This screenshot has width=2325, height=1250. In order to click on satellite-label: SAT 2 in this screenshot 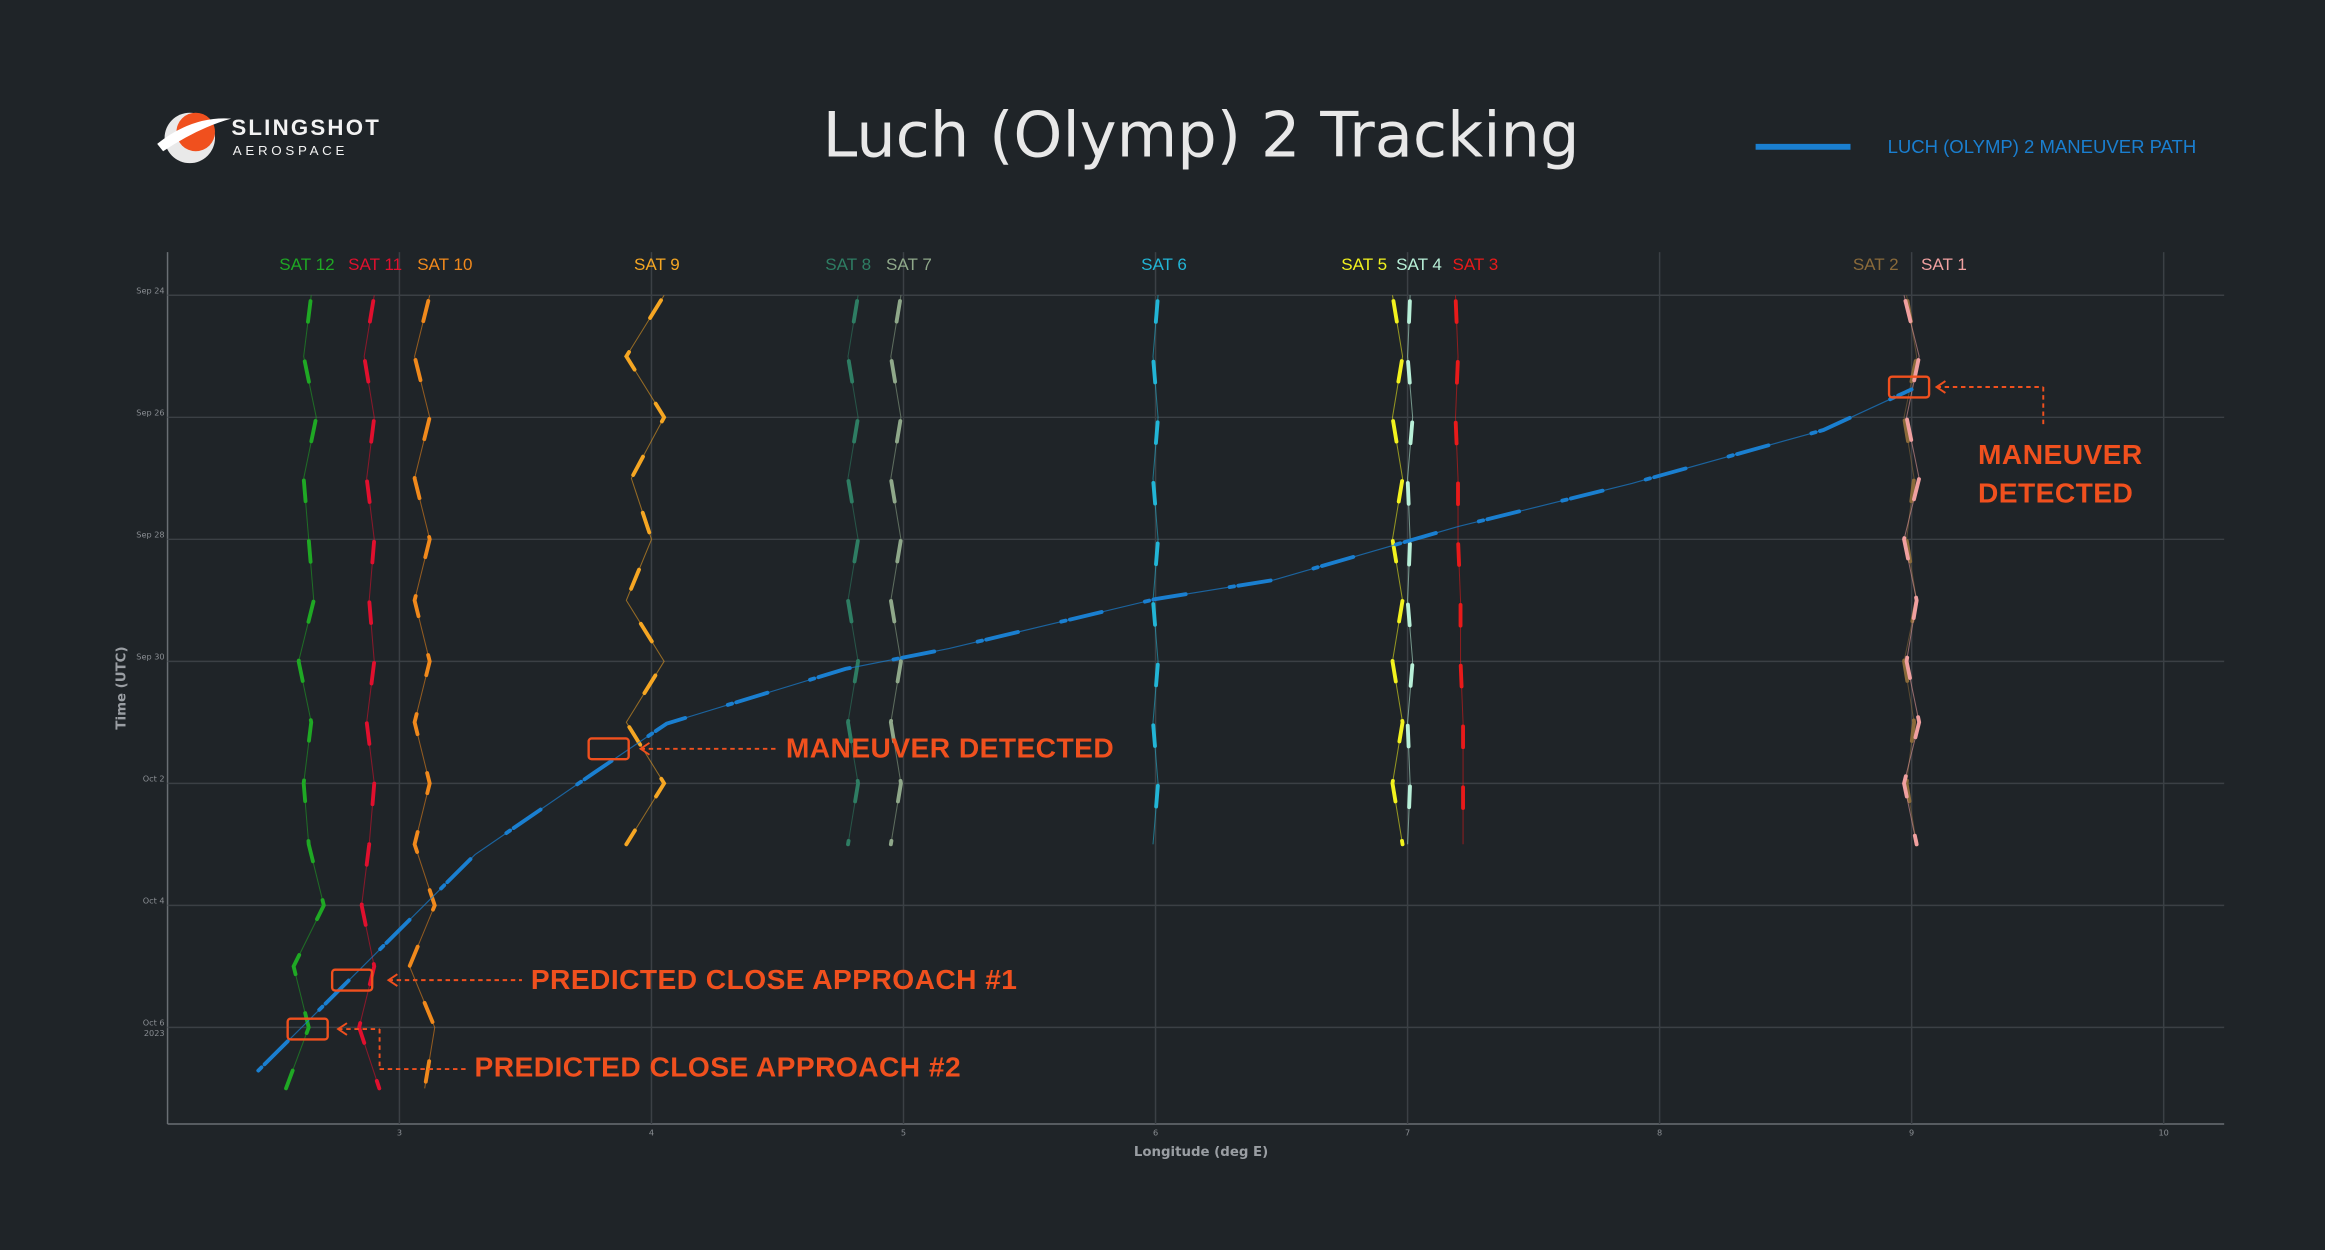, I will do `click(1876, 264)`.